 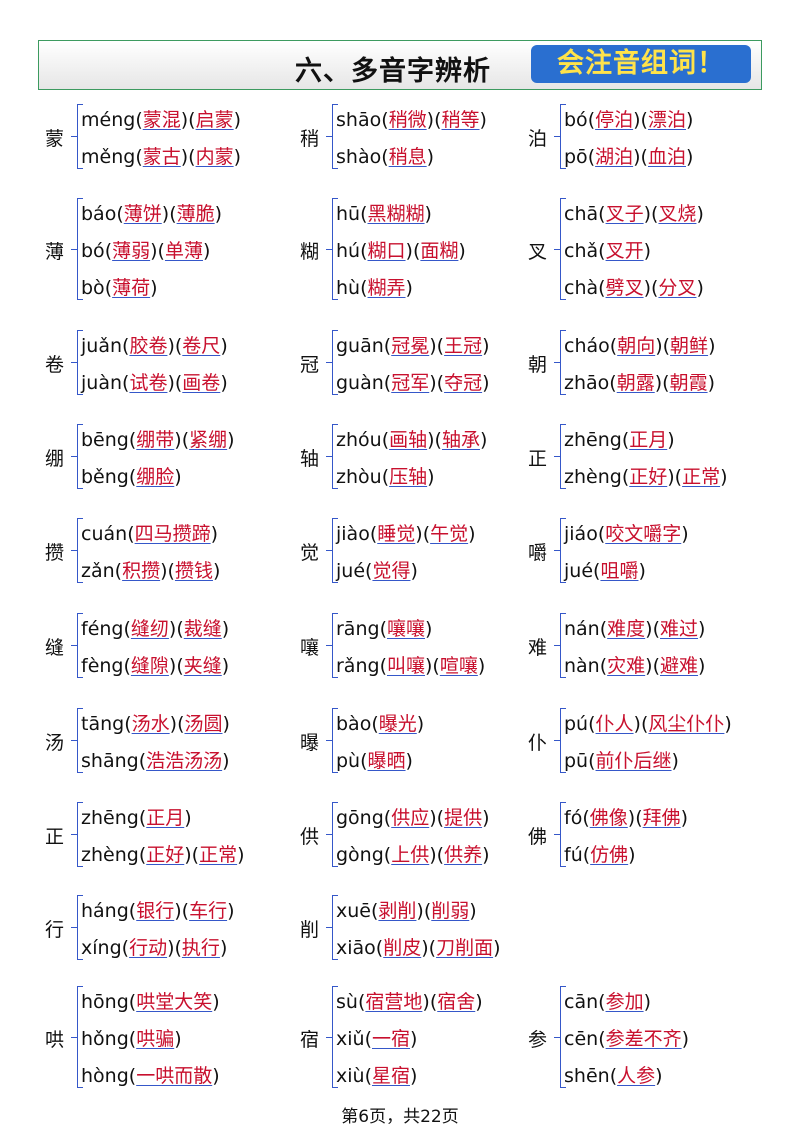 What do you see at coordinates (626, 816) in the screenshot?
I see `reading: fó佛像拜佛` at bounding box center [626, 816].